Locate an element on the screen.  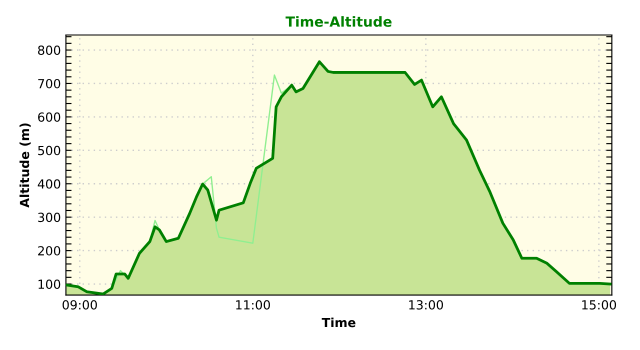
y-tick-label: 600 is located at coordinates (49, 117).